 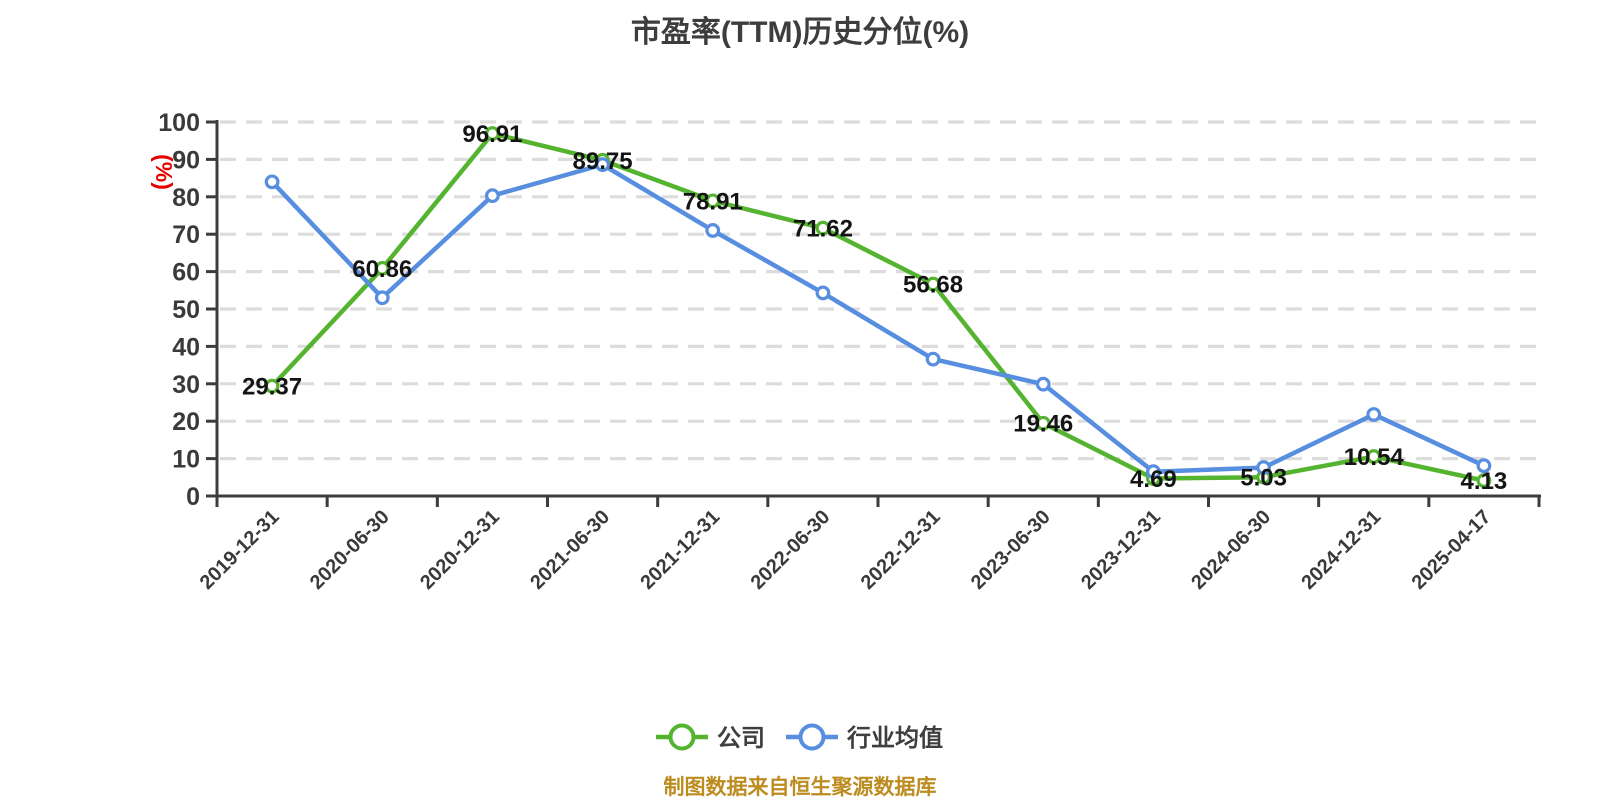 I want to click on legend: 公司 行业均值, so click(x=799, y=737).